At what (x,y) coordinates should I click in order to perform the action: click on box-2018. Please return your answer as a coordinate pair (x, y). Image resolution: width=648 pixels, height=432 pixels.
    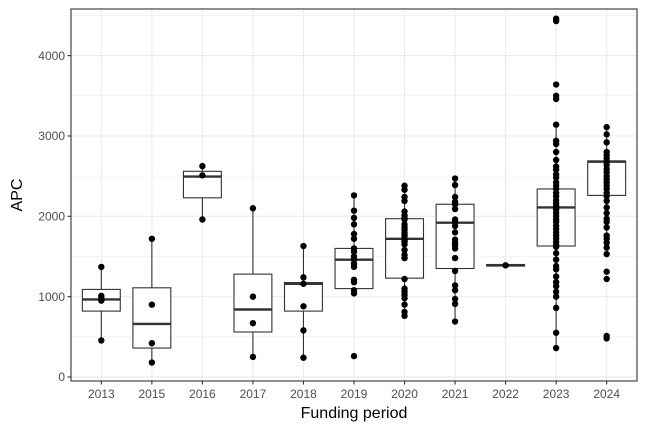
    Looking at the image, I should click on (303, 302).